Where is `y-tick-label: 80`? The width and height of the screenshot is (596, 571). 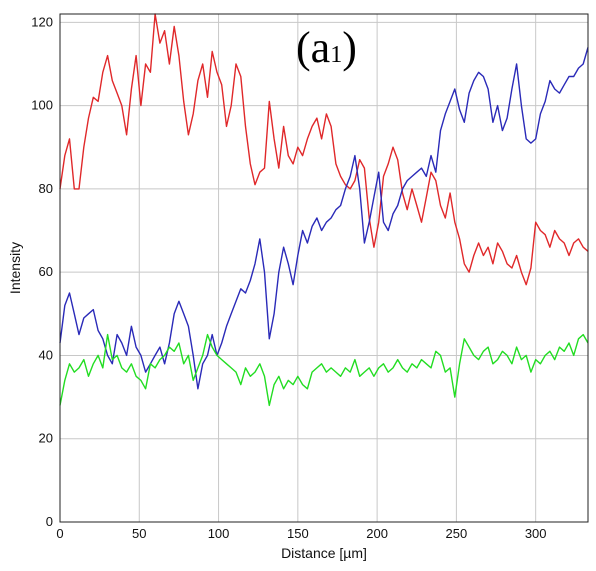
y-tick-label: 80 is located at coordinates (46, 188).